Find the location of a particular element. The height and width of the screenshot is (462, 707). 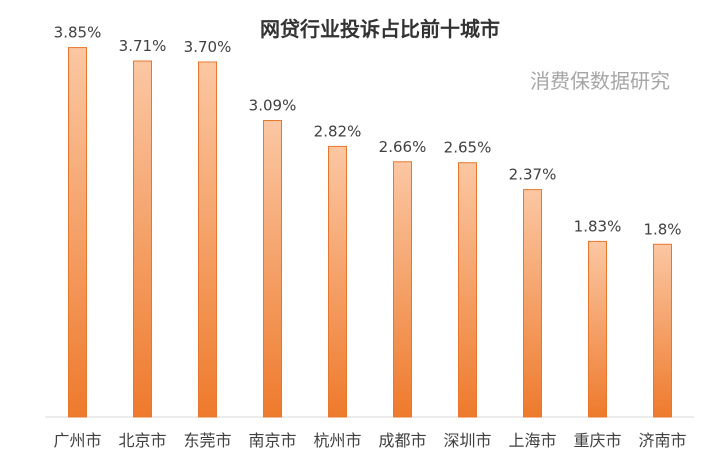

data-label-2: 3.71% is located at coordinates (143, 46).